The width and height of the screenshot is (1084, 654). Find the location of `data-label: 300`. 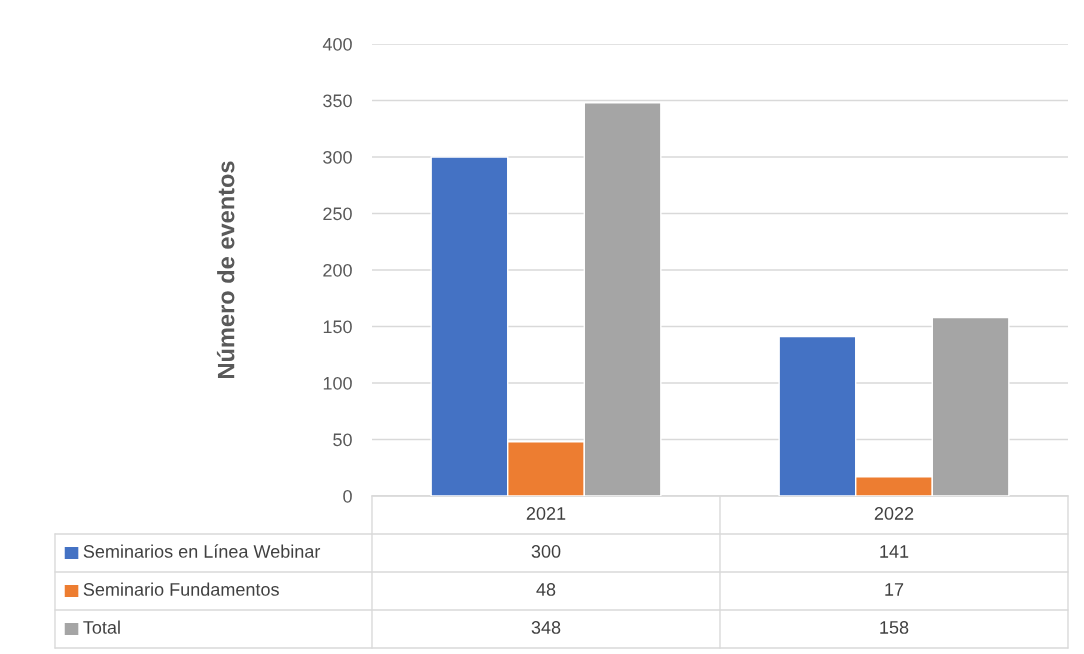

data-label: 300 is located at coordinates (546, 551).